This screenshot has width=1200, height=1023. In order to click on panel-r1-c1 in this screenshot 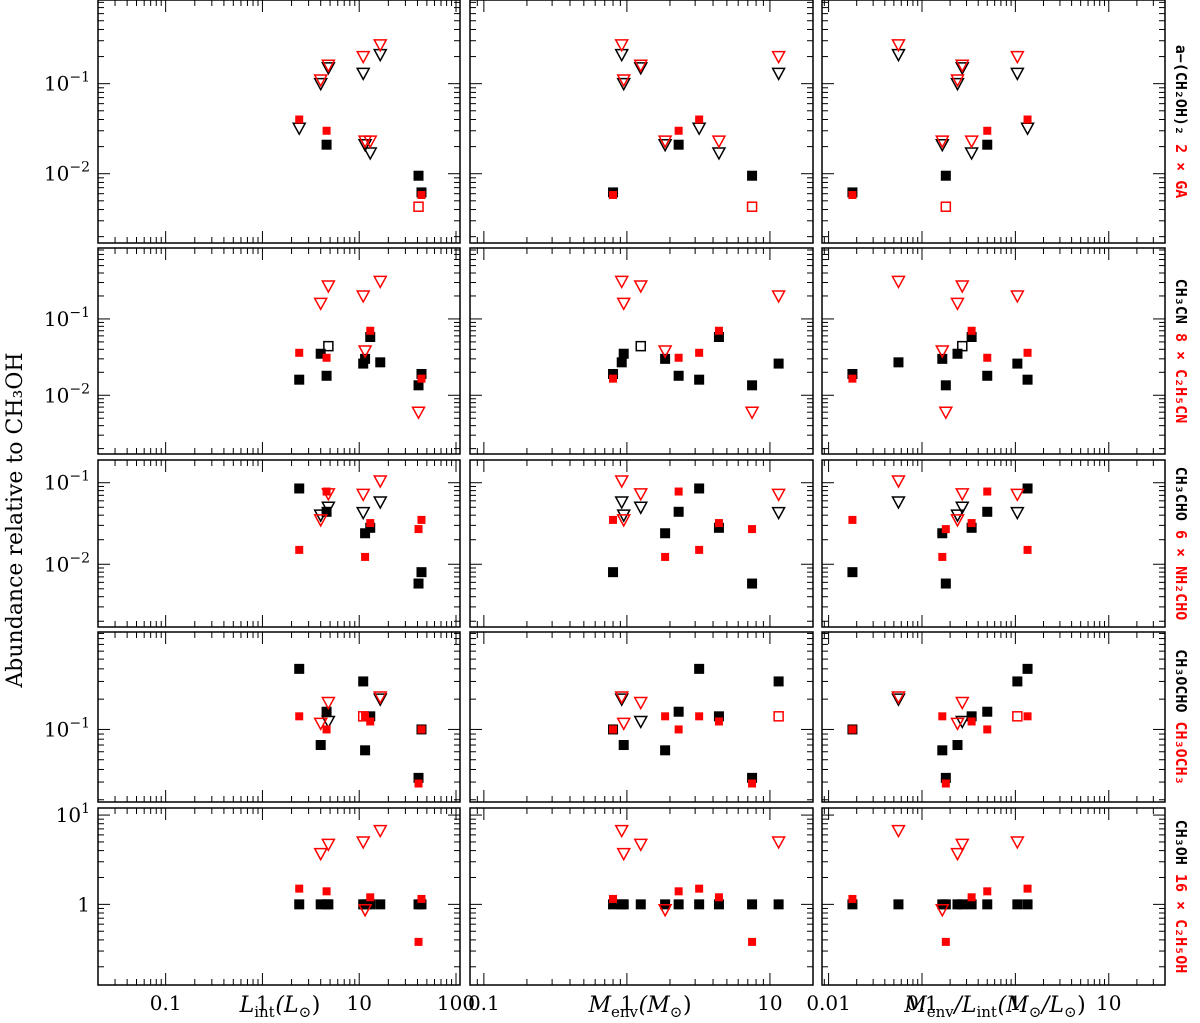, I will do `click(641, 351)`.